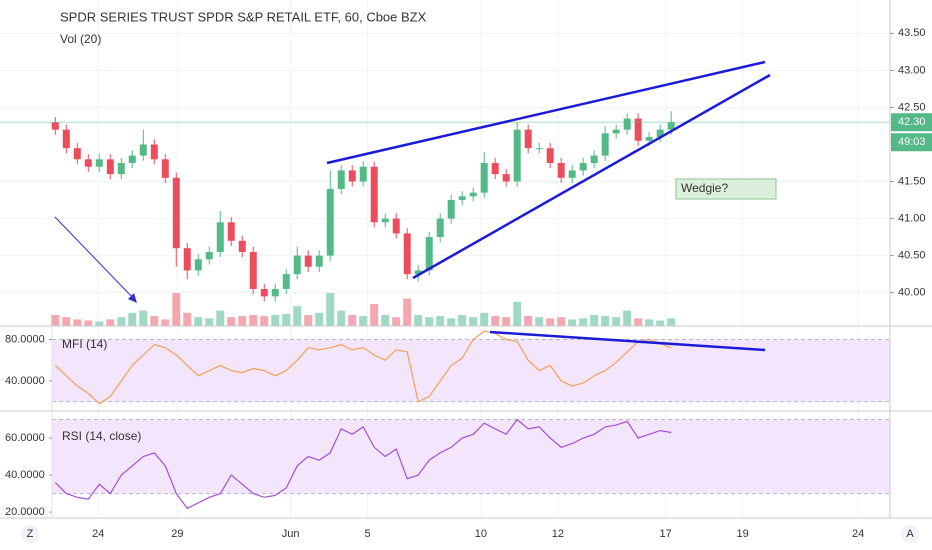 The image size is (932, 550). Describe the element at coordinates (912, 181) in the screenshot. I see `y-tick-label: 41.50` at that location.